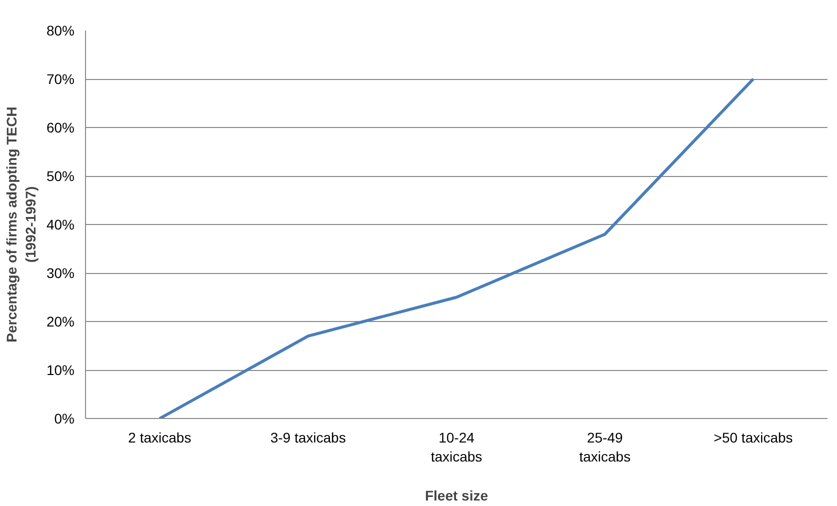 The width and height of the screenshot is (837, 506). Describe the element at coordinates (753, 438) in the screenshot. I see `x-tick-label: >50 taxicabs` at that location.